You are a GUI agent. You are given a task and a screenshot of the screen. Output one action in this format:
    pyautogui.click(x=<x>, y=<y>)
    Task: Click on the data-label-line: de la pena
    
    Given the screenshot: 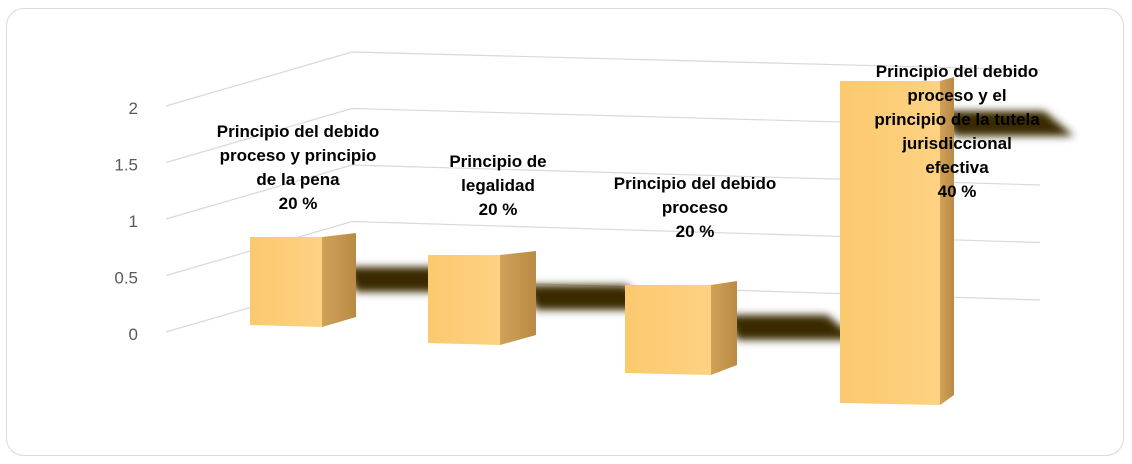 What is the action you would take?
    pyautogui.click(x=298, y=179)
    